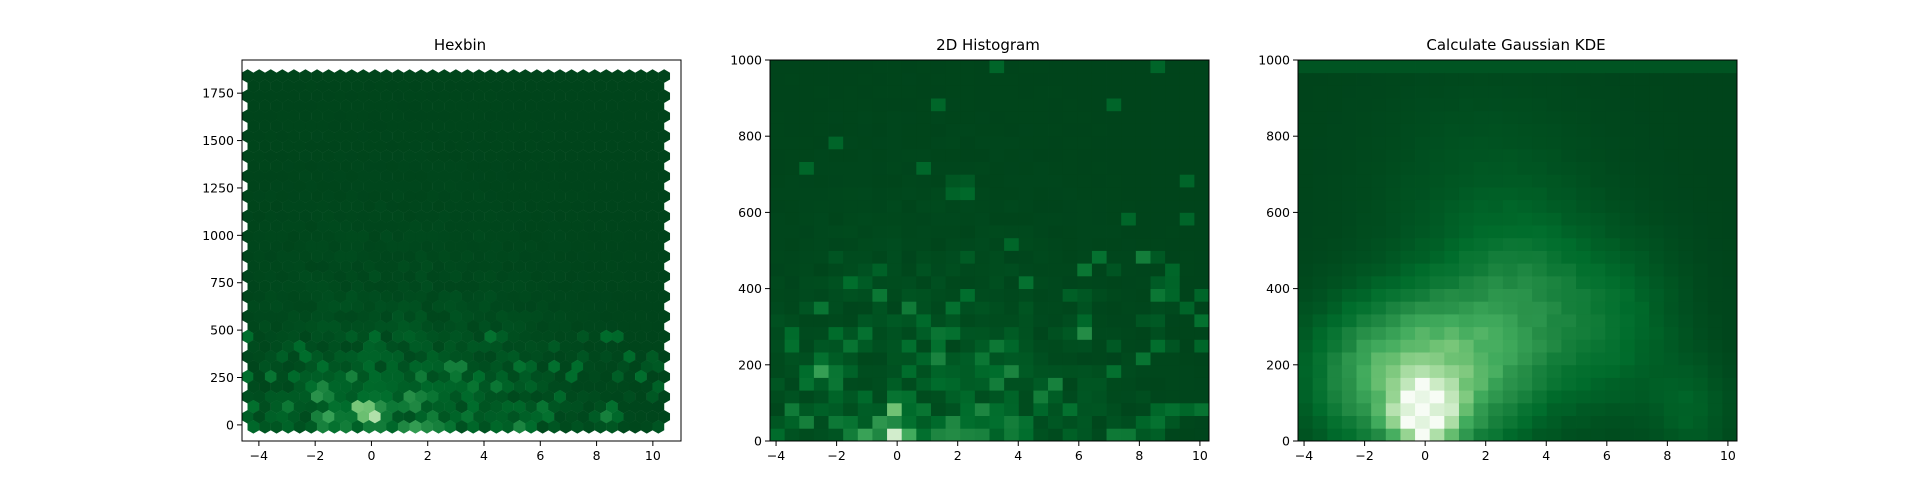 This screenshot has width=1923, height=496. Describe the element at coordinates (1515, 45) in the screenshot. I see `kde-title: Calculate Gaussian KDE` at that location.